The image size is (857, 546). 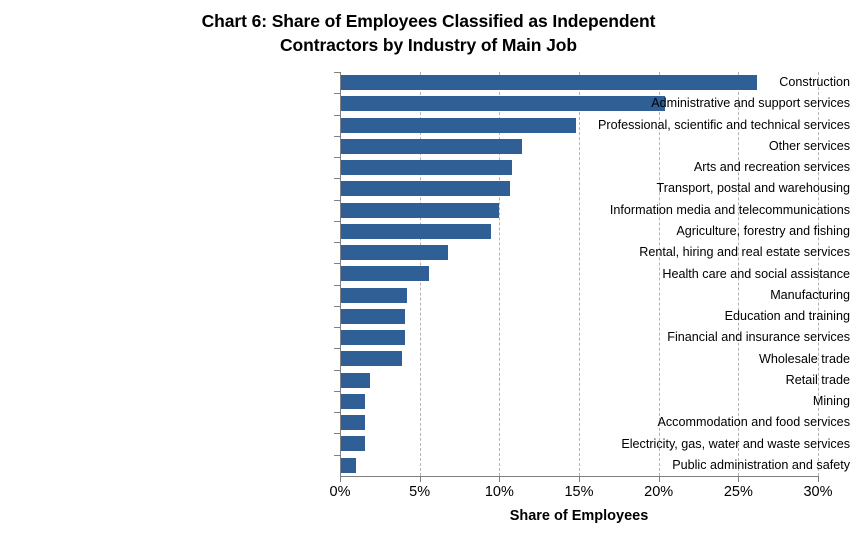 I want to click on category-label: Transport, postal and warehousing, so click(x=753, y=188).